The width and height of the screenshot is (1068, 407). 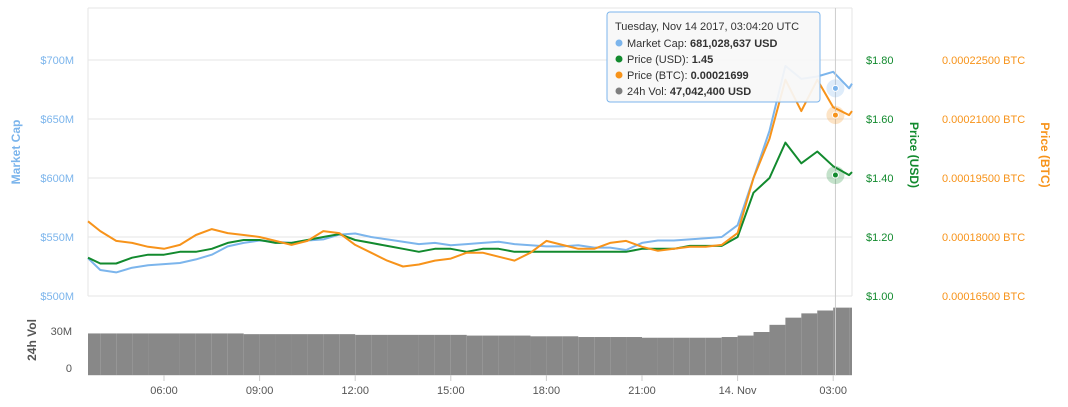 I want to click on y-tick-label: $1.60, so click(x=880, y=120).